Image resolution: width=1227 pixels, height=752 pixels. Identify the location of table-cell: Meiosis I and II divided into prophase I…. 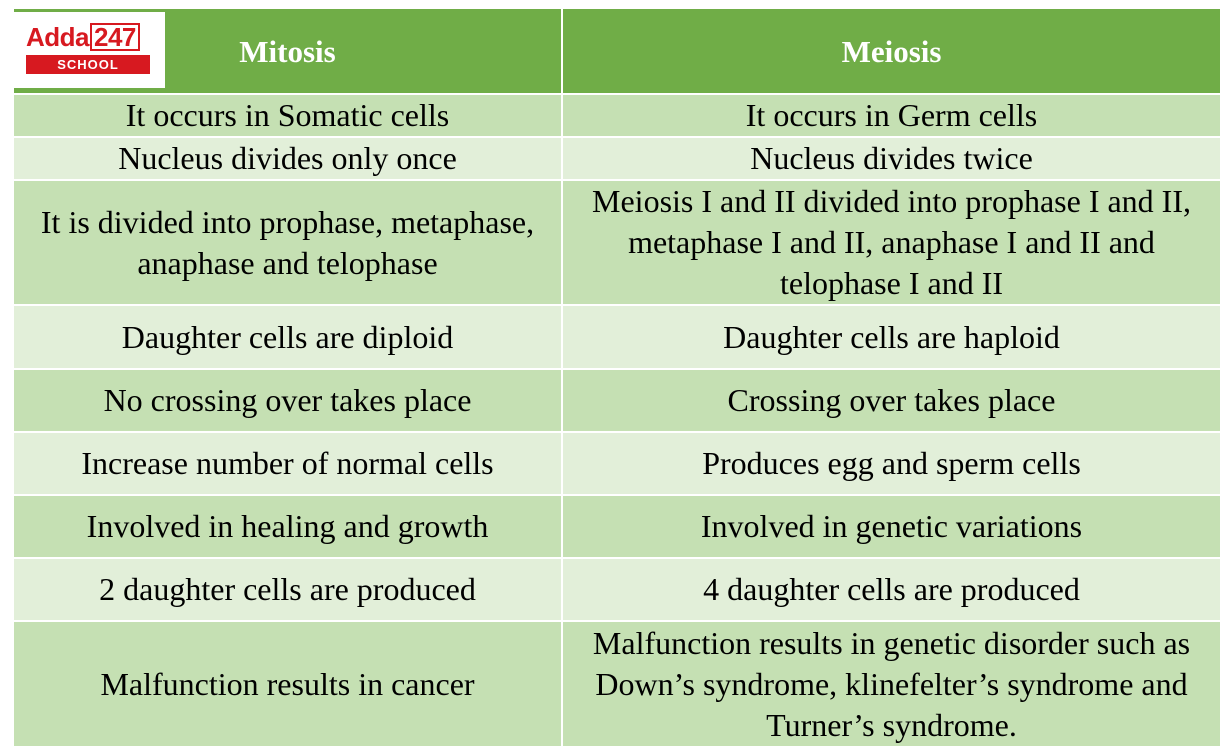
(891, 242).